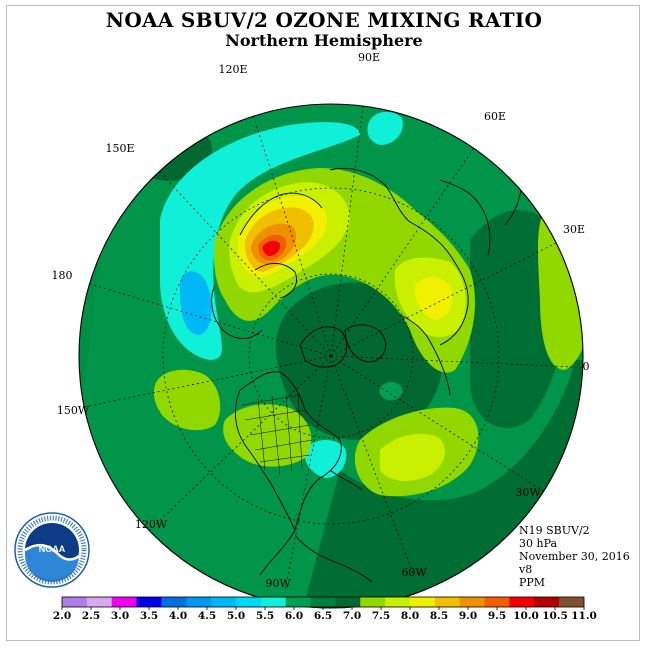  Describe the element at coordinates (555, 616) in the screenshot. I see `colorbar-label: 10.5` at that location.